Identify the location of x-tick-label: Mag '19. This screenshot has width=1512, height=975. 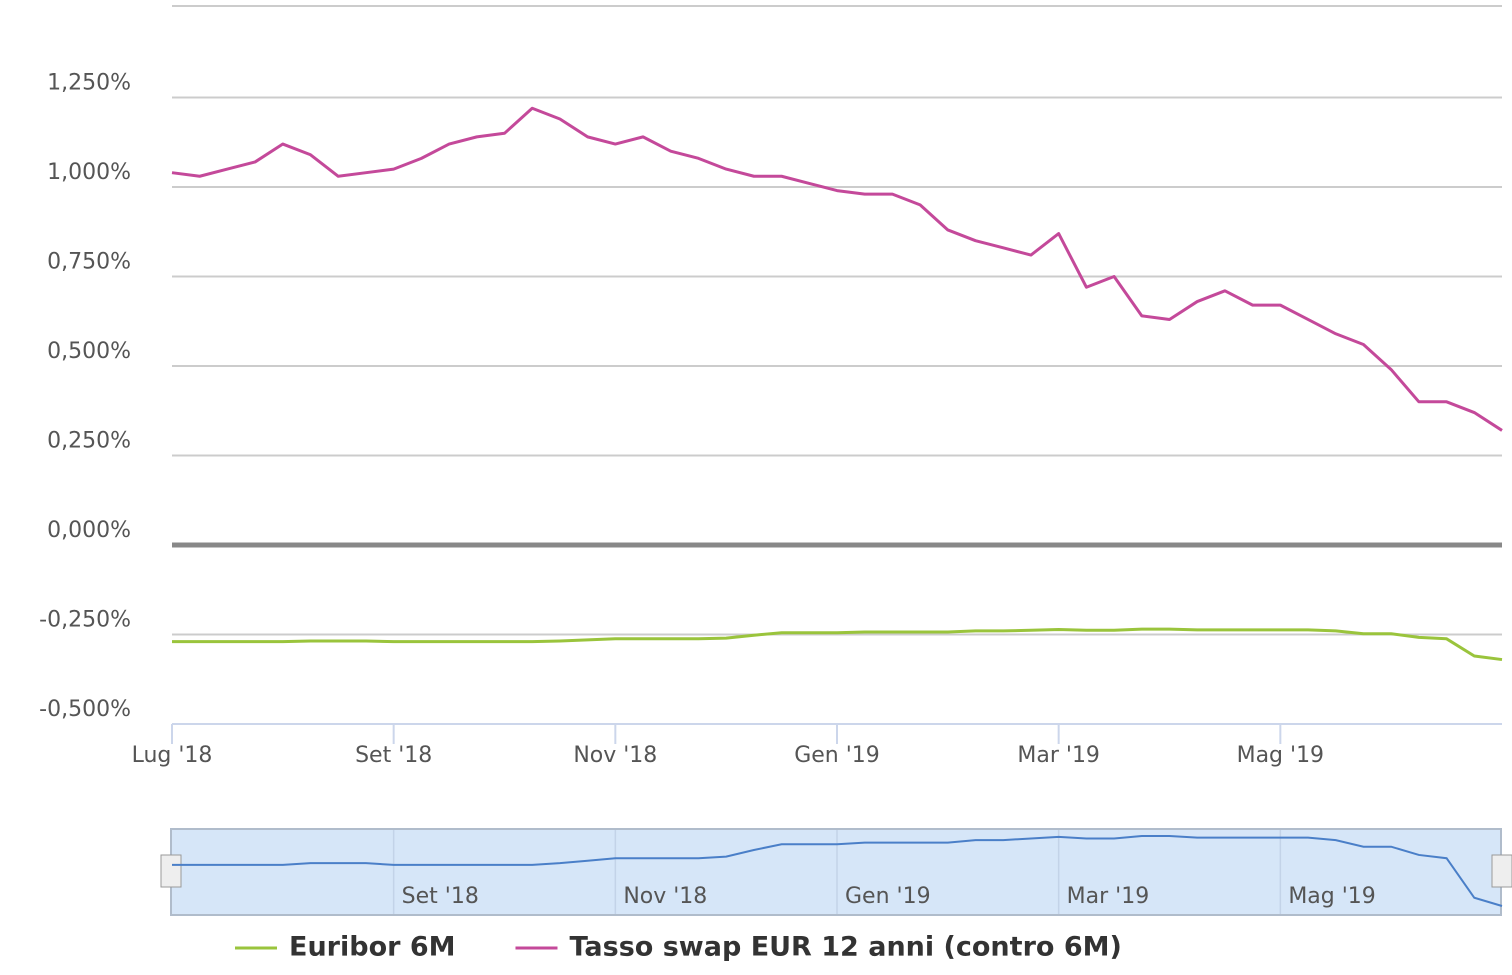
(1280, 755).